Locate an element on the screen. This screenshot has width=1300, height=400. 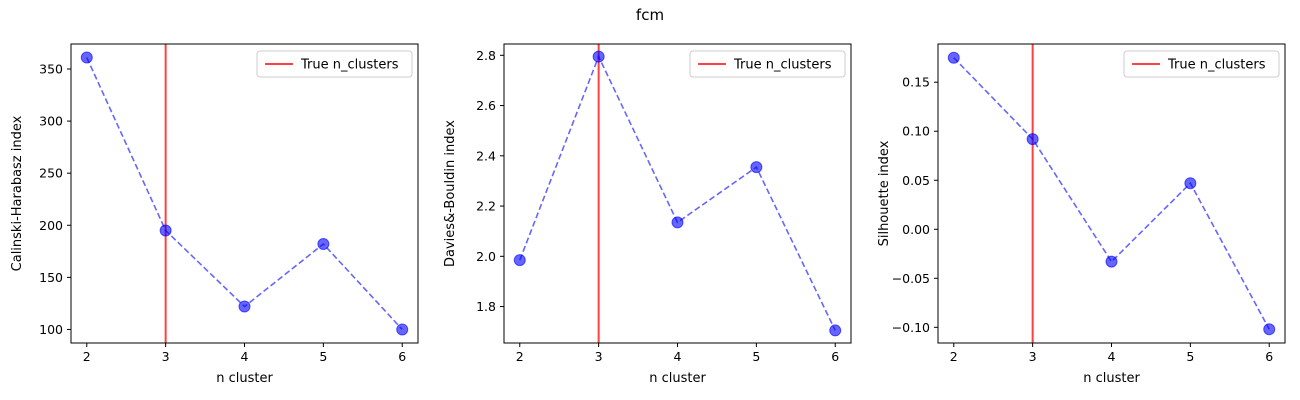
y-tick-label: −0.05 is located at coordinates (911, 278).